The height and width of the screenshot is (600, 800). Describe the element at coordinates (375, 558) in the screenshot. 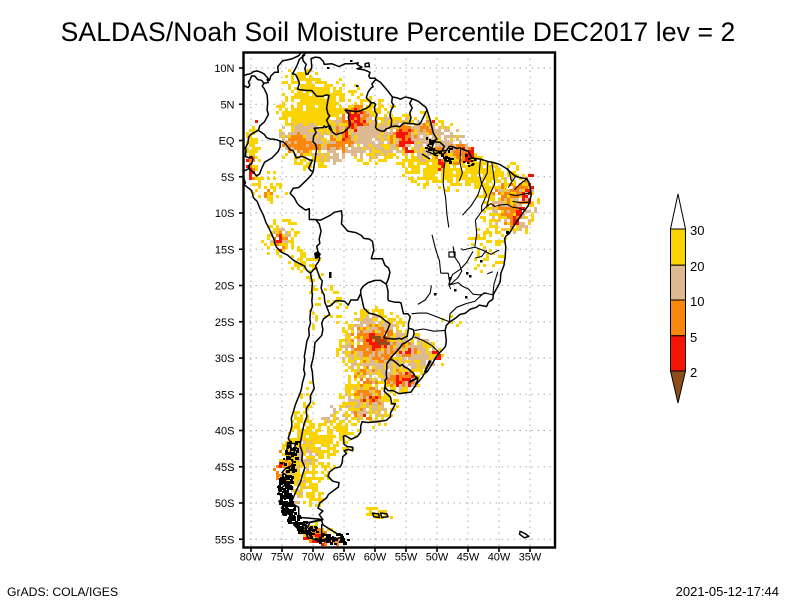

I see `svg-text: 60W` at that location.